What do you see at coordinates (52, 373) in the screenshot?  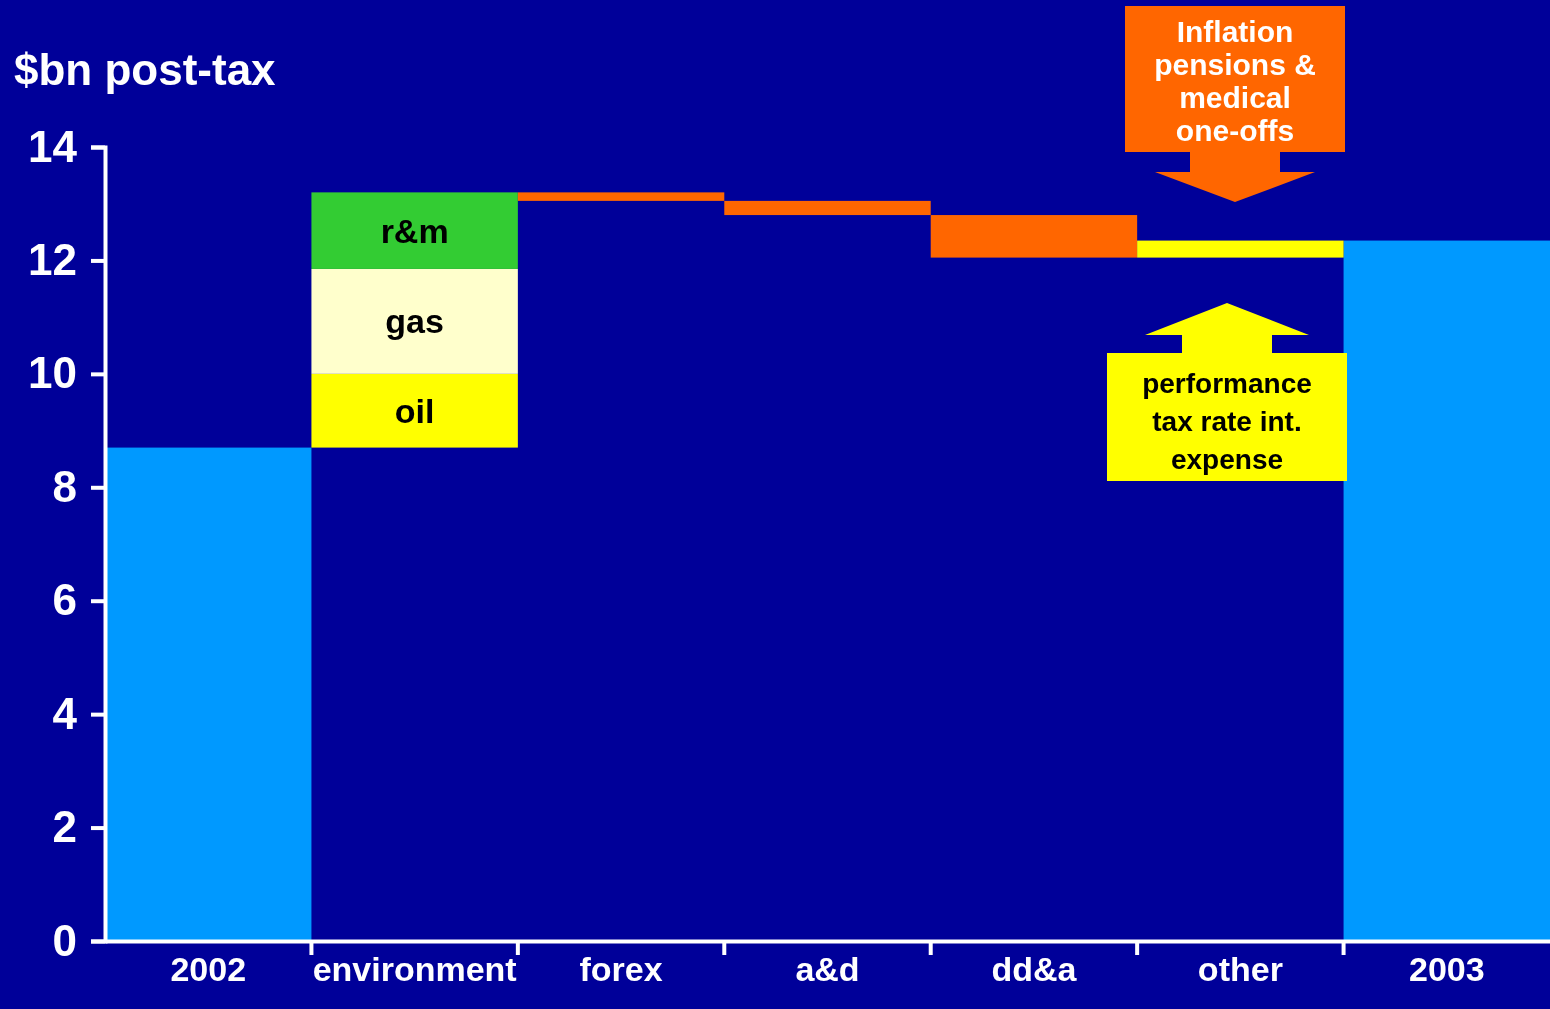 I see `y-tick-label: 10` at bounding box center [52, 373].